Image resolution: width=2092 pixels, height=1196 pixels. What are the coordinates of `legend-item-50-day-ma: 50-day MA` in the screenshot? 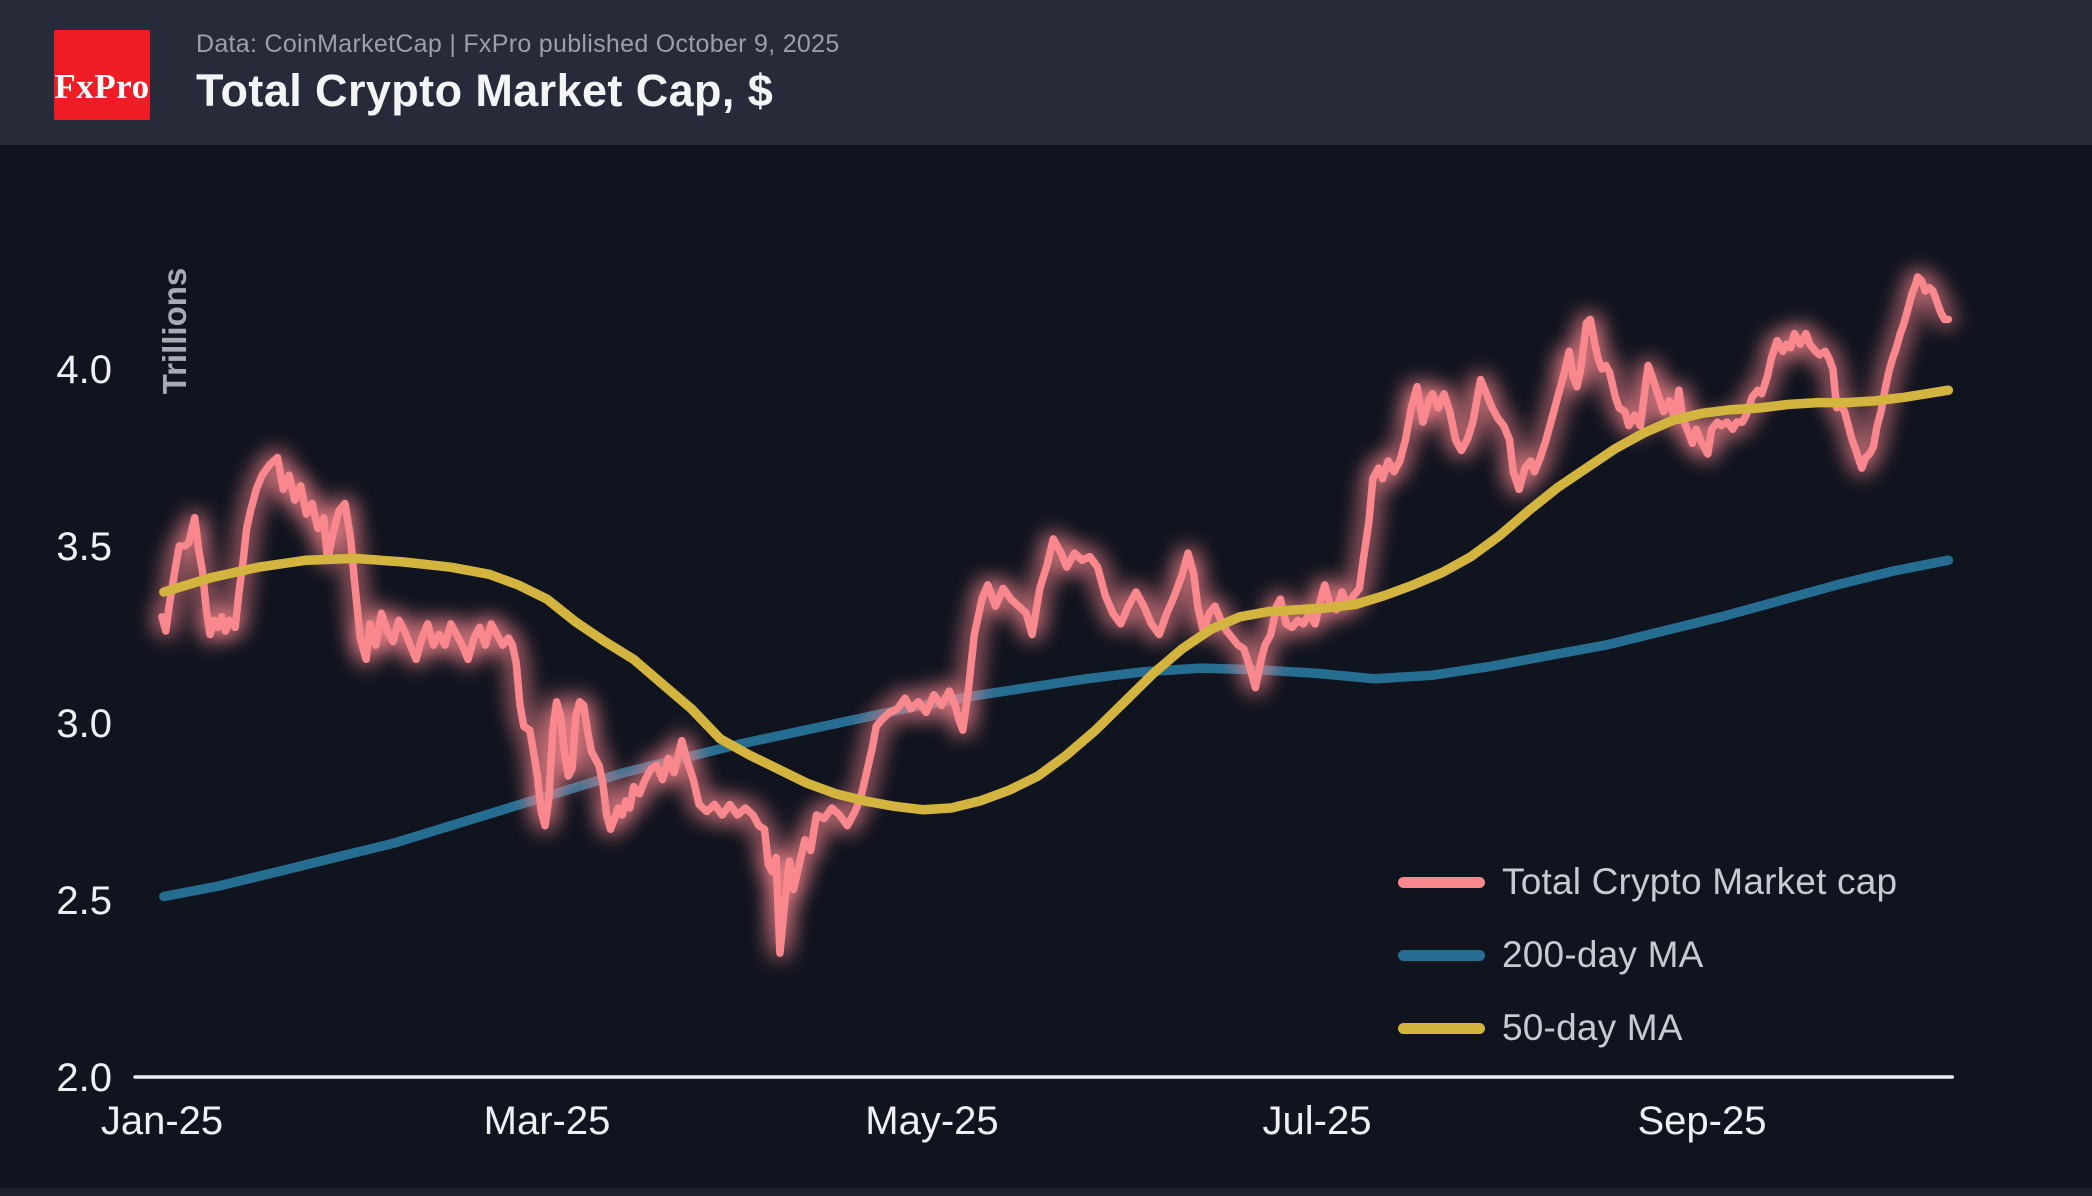 It's located at (1647, 1028).